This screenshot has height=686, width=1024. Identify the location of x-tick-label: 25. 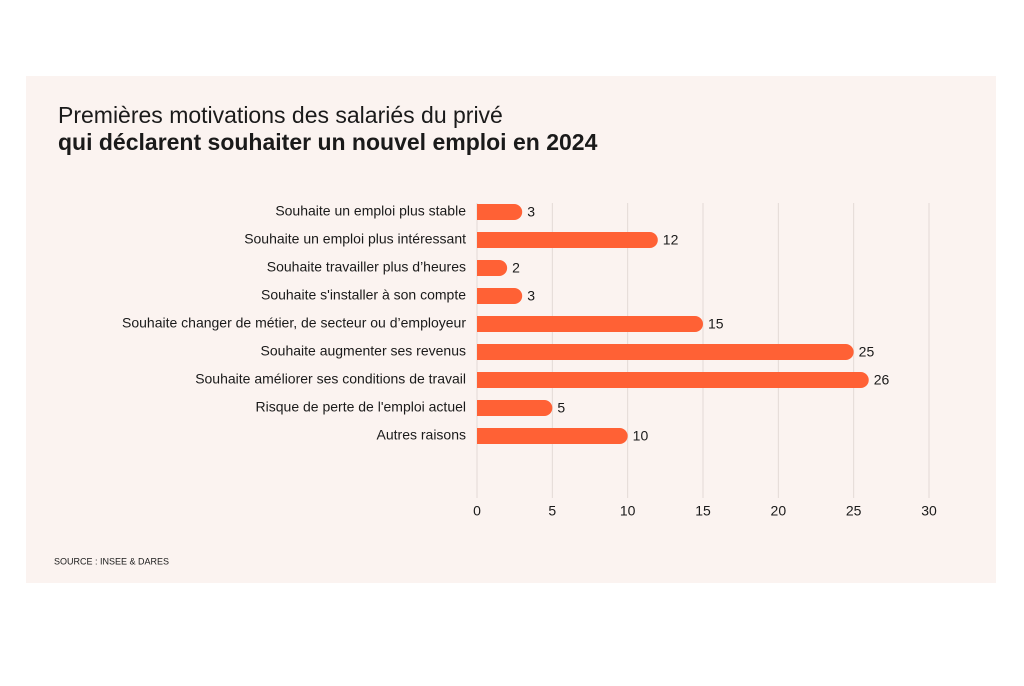
(854, 511).